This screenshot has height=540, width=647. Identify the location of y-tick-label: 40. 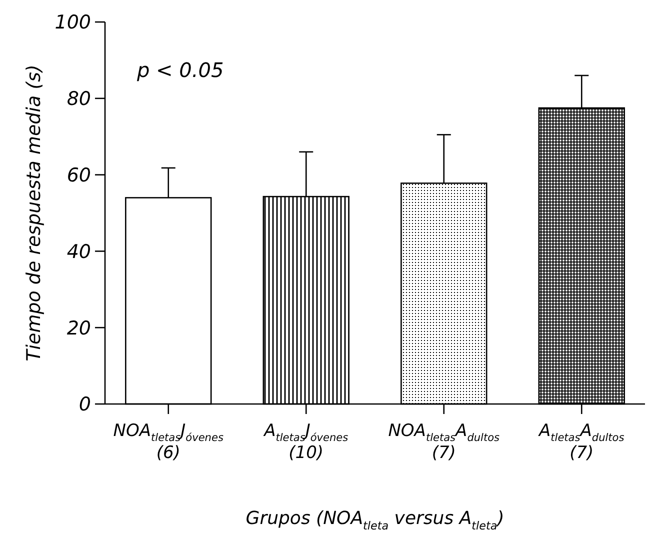
(78, 251).